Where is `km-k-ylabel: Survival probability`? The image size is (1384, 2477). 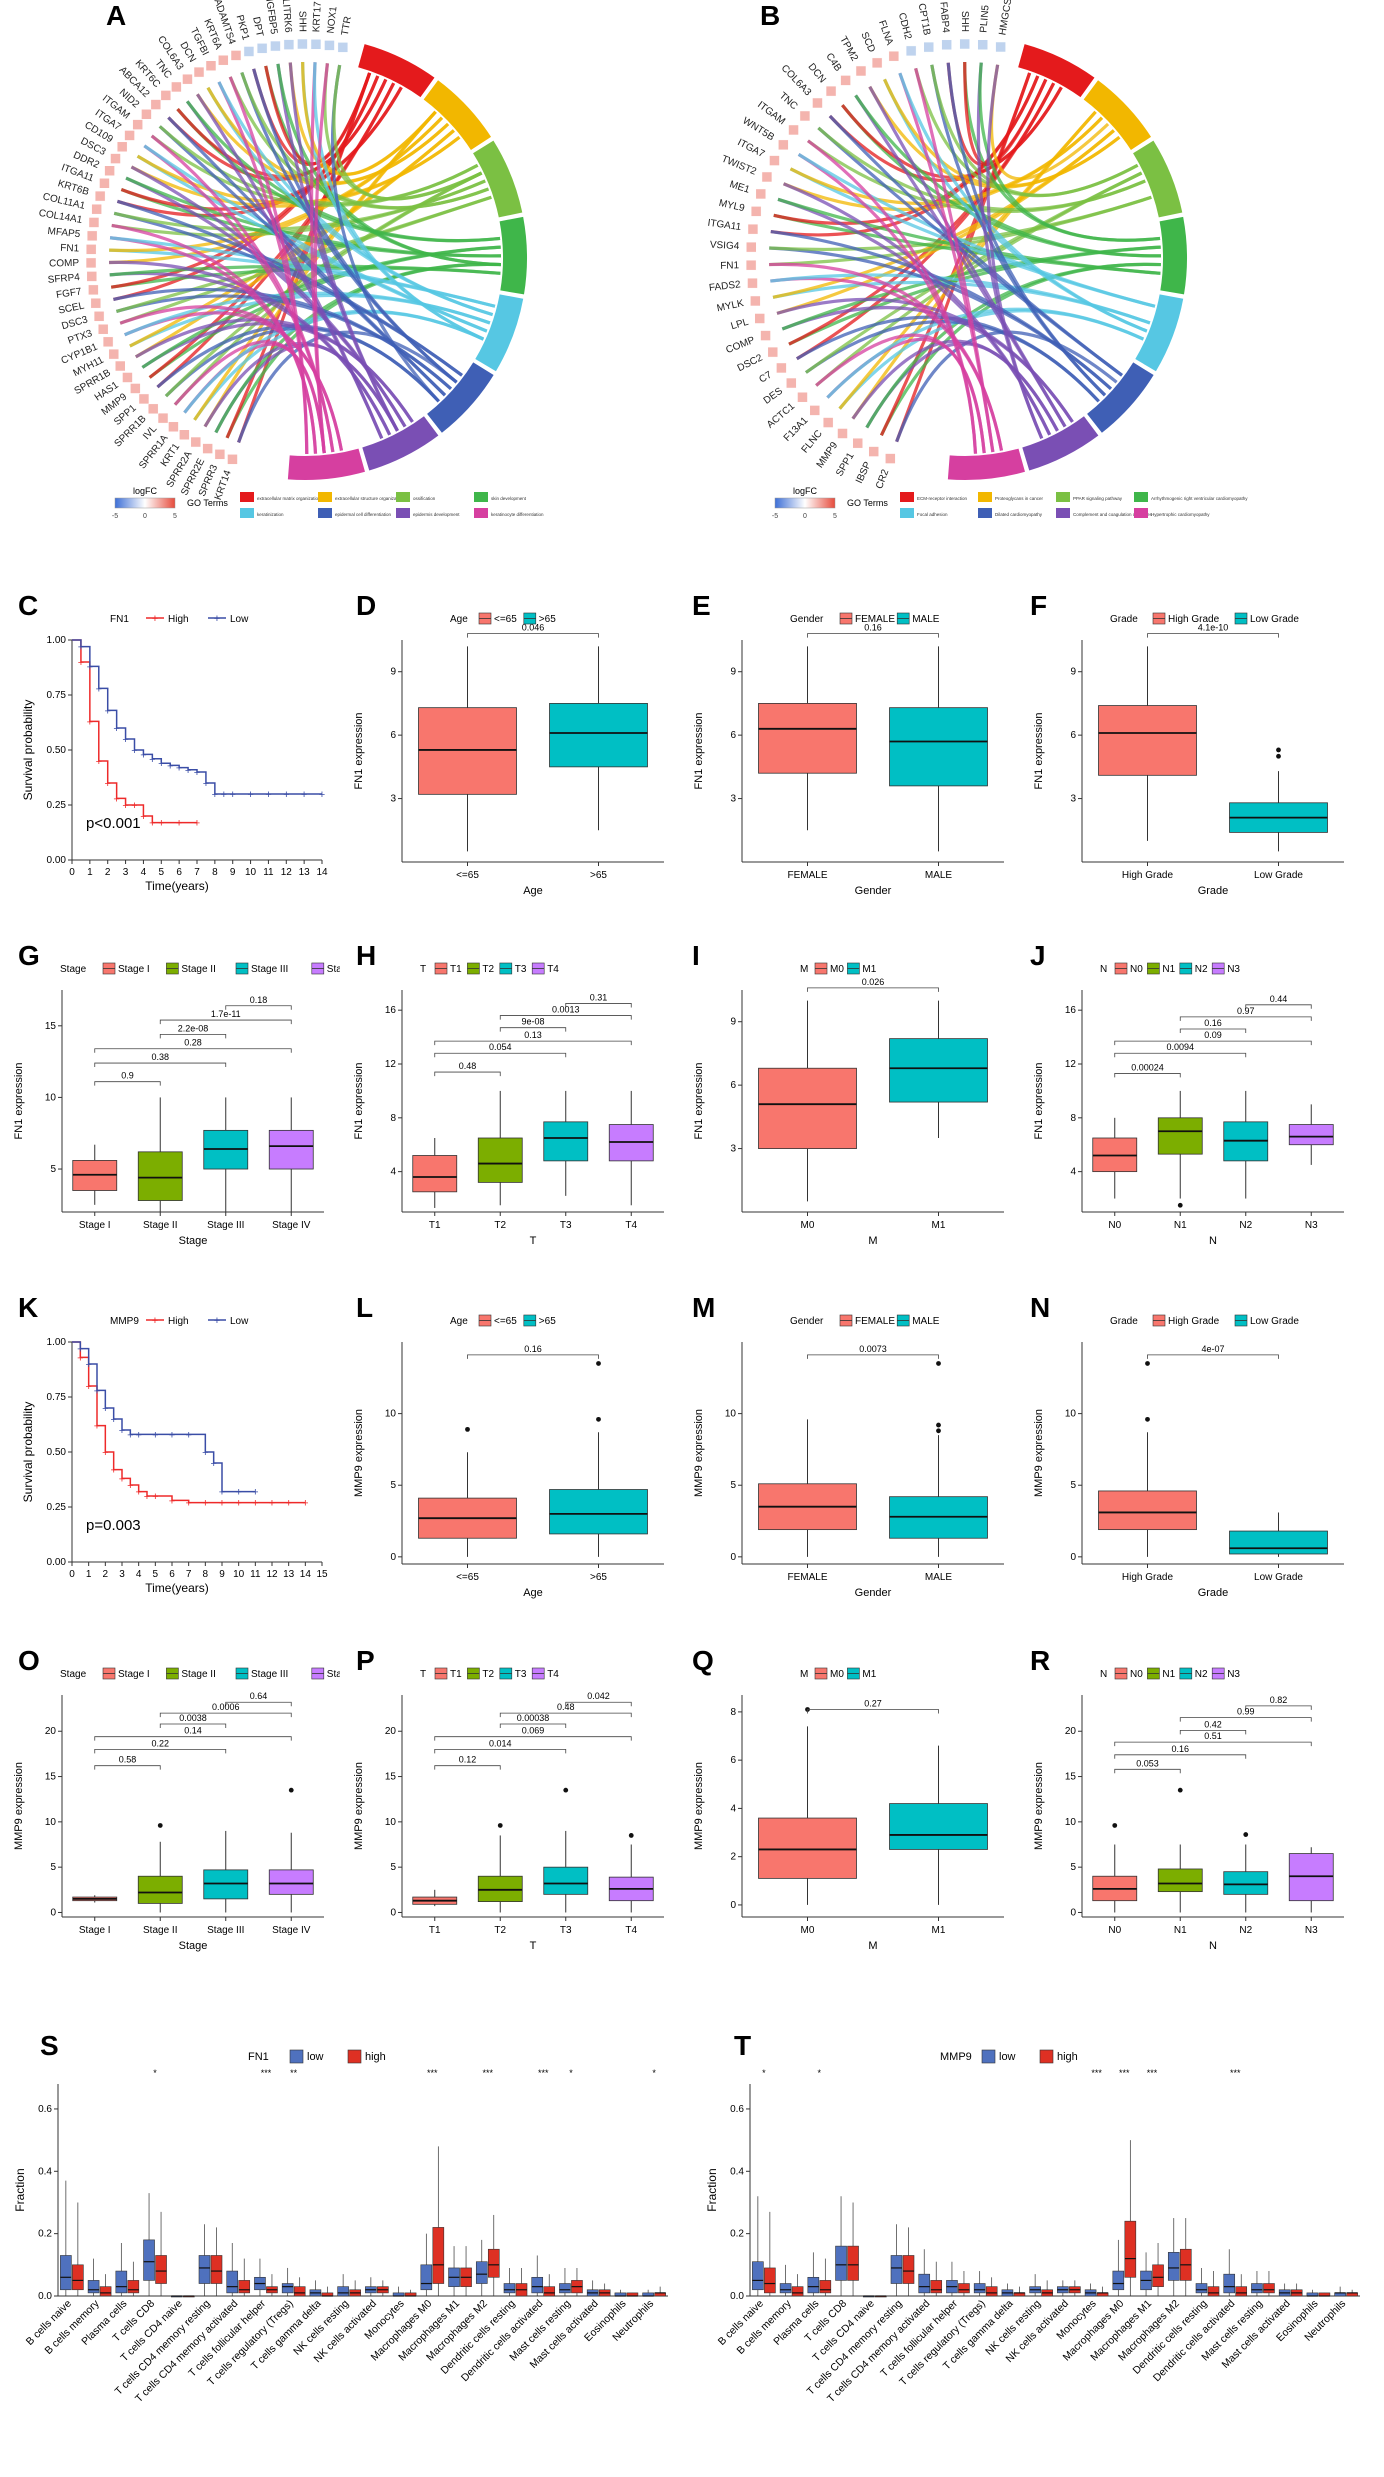 km-k-ylabel: Survival probability is located at coordinates (28, 1452).